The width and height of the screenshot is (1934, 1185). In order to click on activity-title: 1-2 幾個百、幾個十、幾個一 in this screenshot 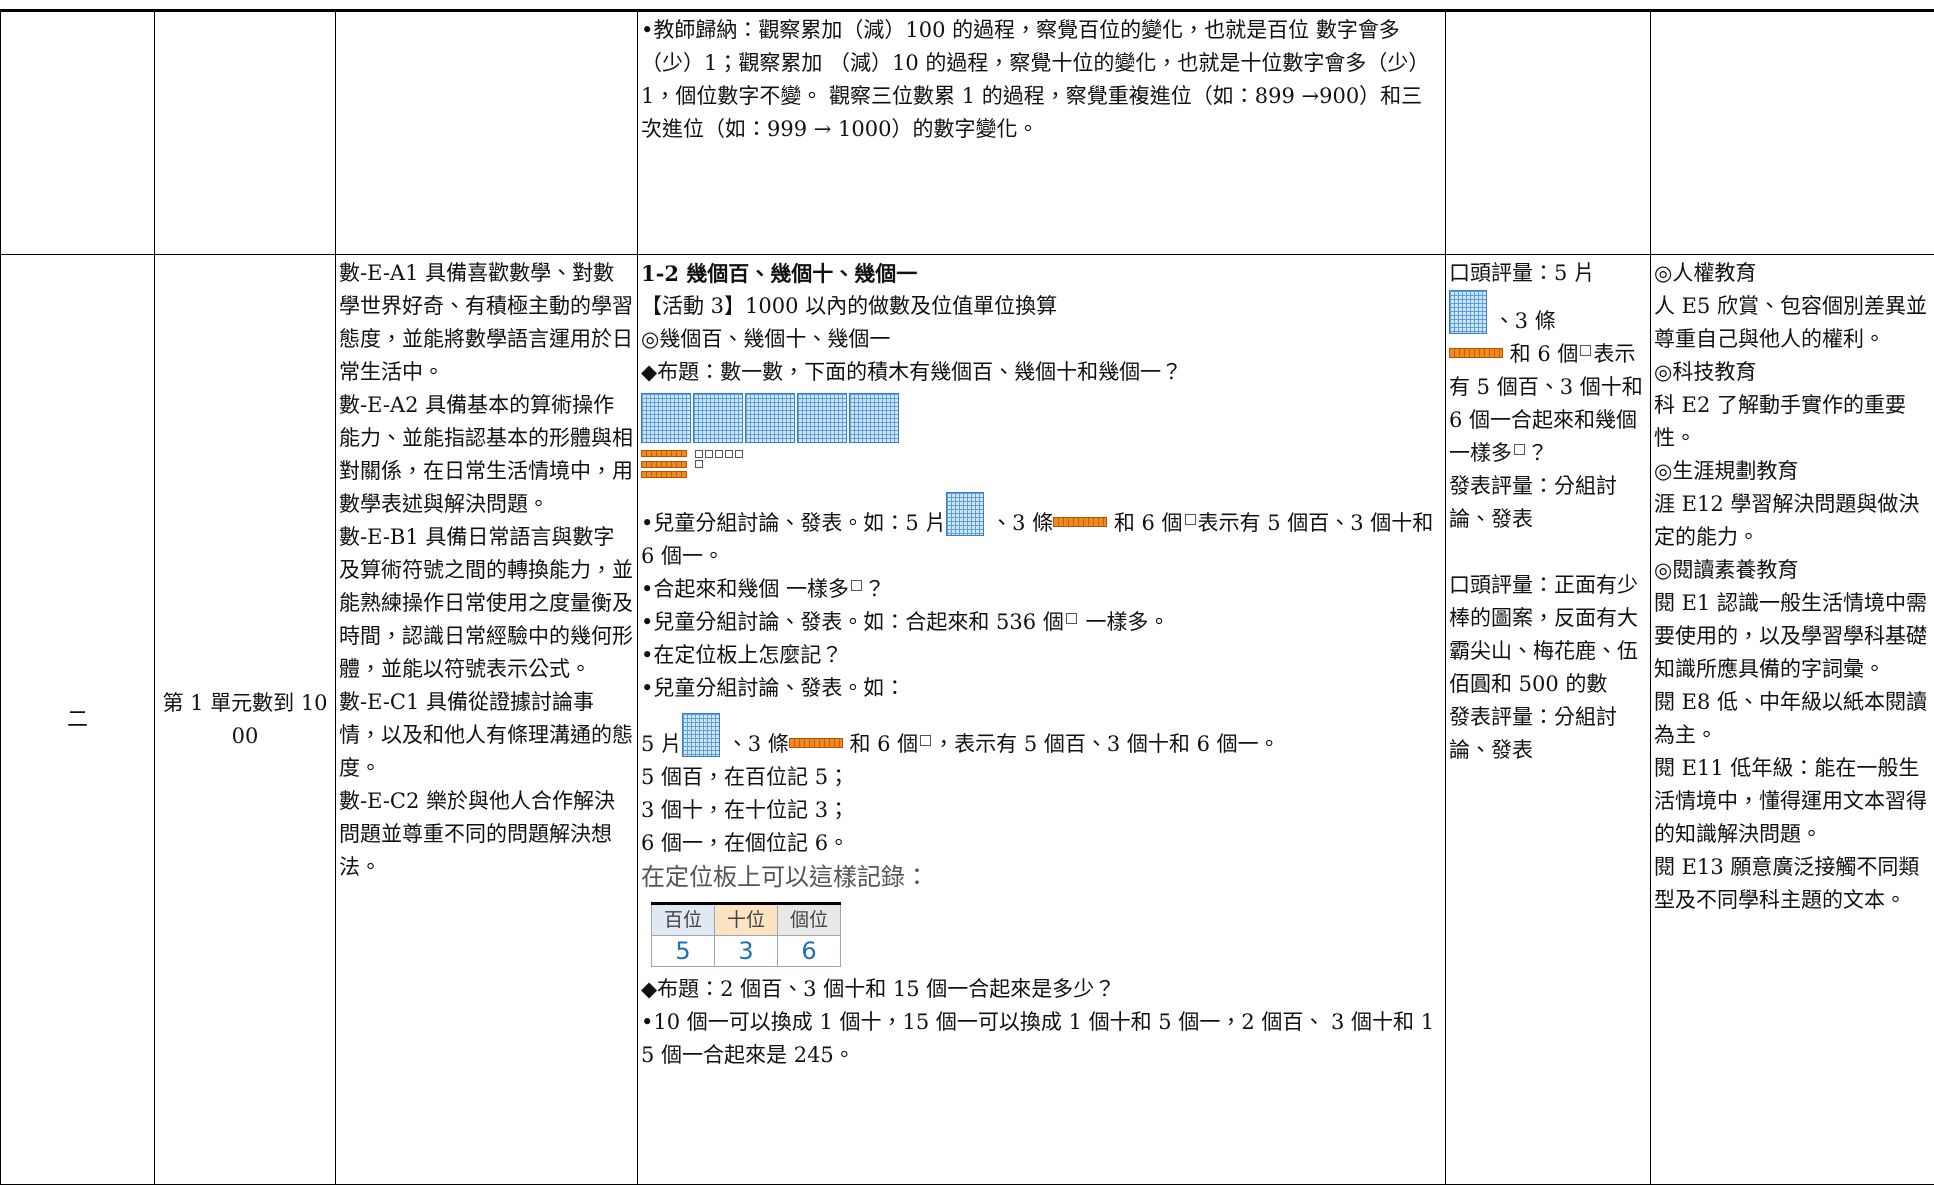, I will do `click(1041, 273)`.